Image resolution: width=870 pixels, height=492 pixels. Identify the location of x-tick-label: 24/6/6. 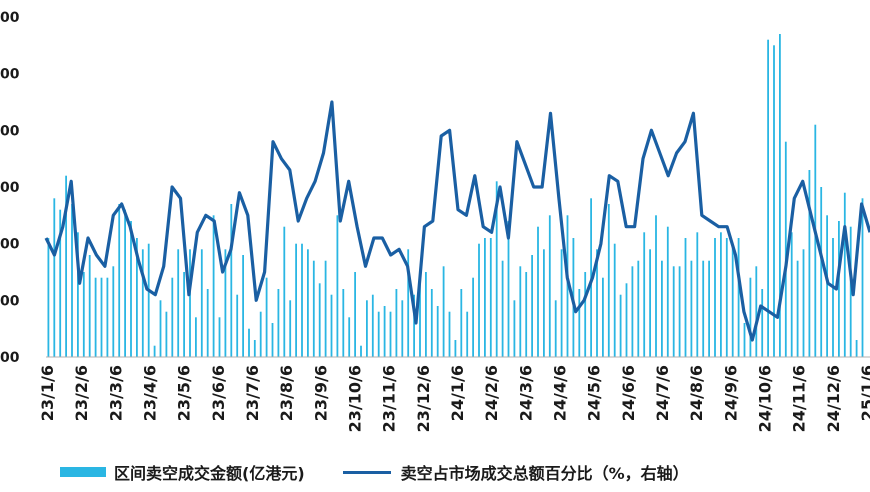
(628, 393).